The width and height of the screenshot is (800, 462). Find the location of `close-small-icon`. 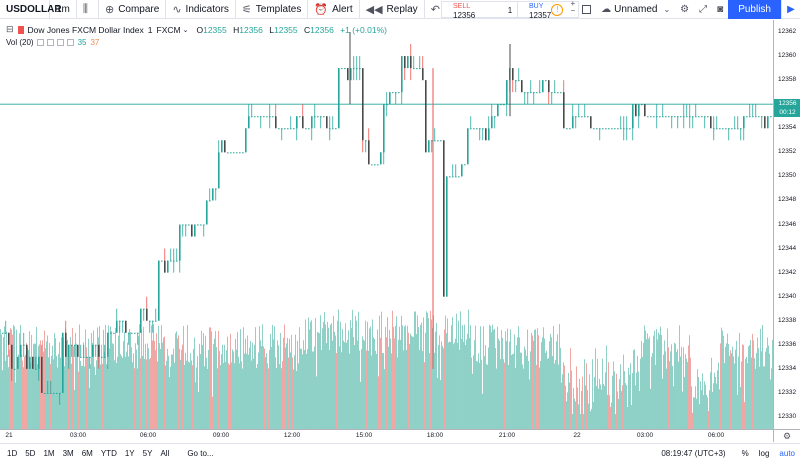

close-small-icon is located at coordinates (60, 42).